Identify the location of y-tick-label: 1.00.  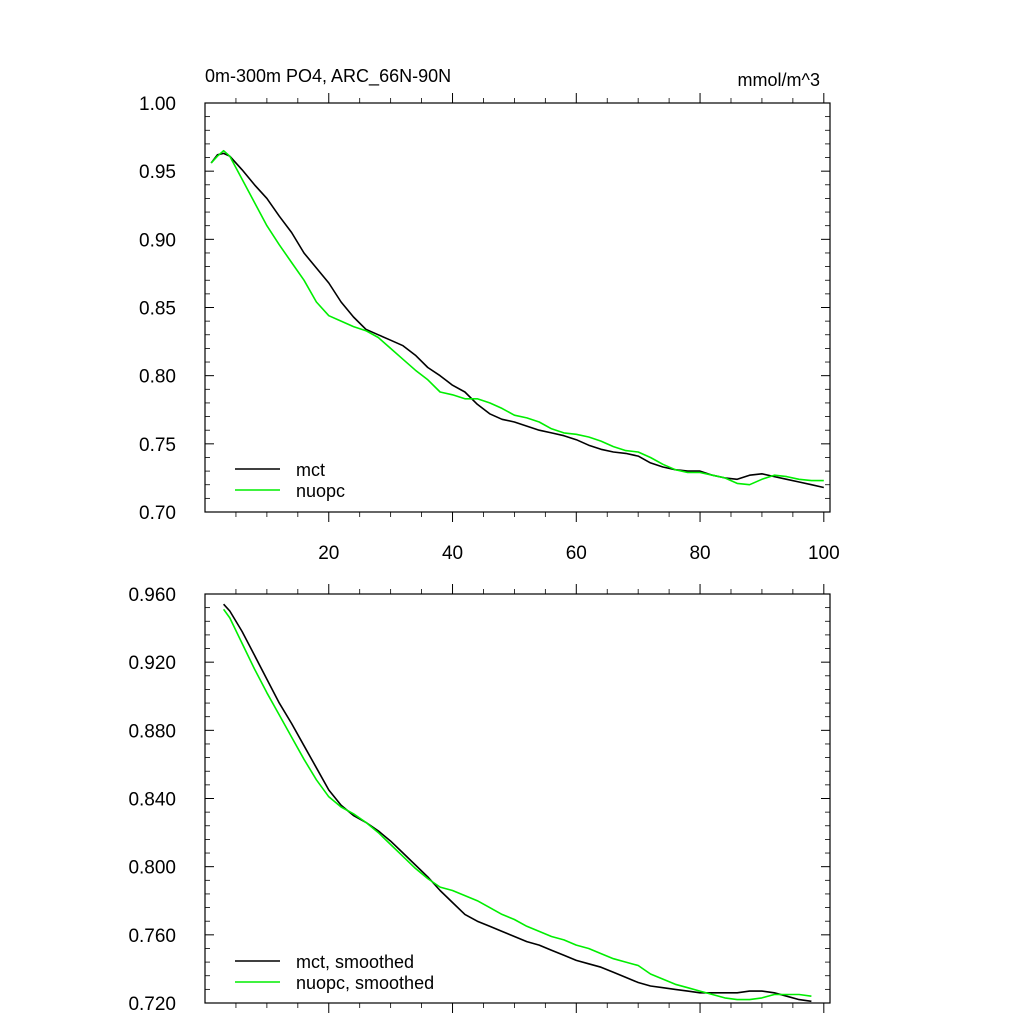
(157, 104).